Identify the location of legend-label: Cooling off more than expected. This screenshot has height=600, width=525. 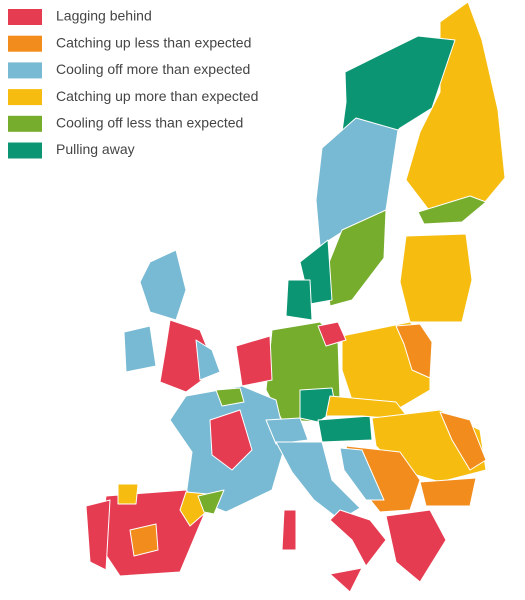
(153, 69).